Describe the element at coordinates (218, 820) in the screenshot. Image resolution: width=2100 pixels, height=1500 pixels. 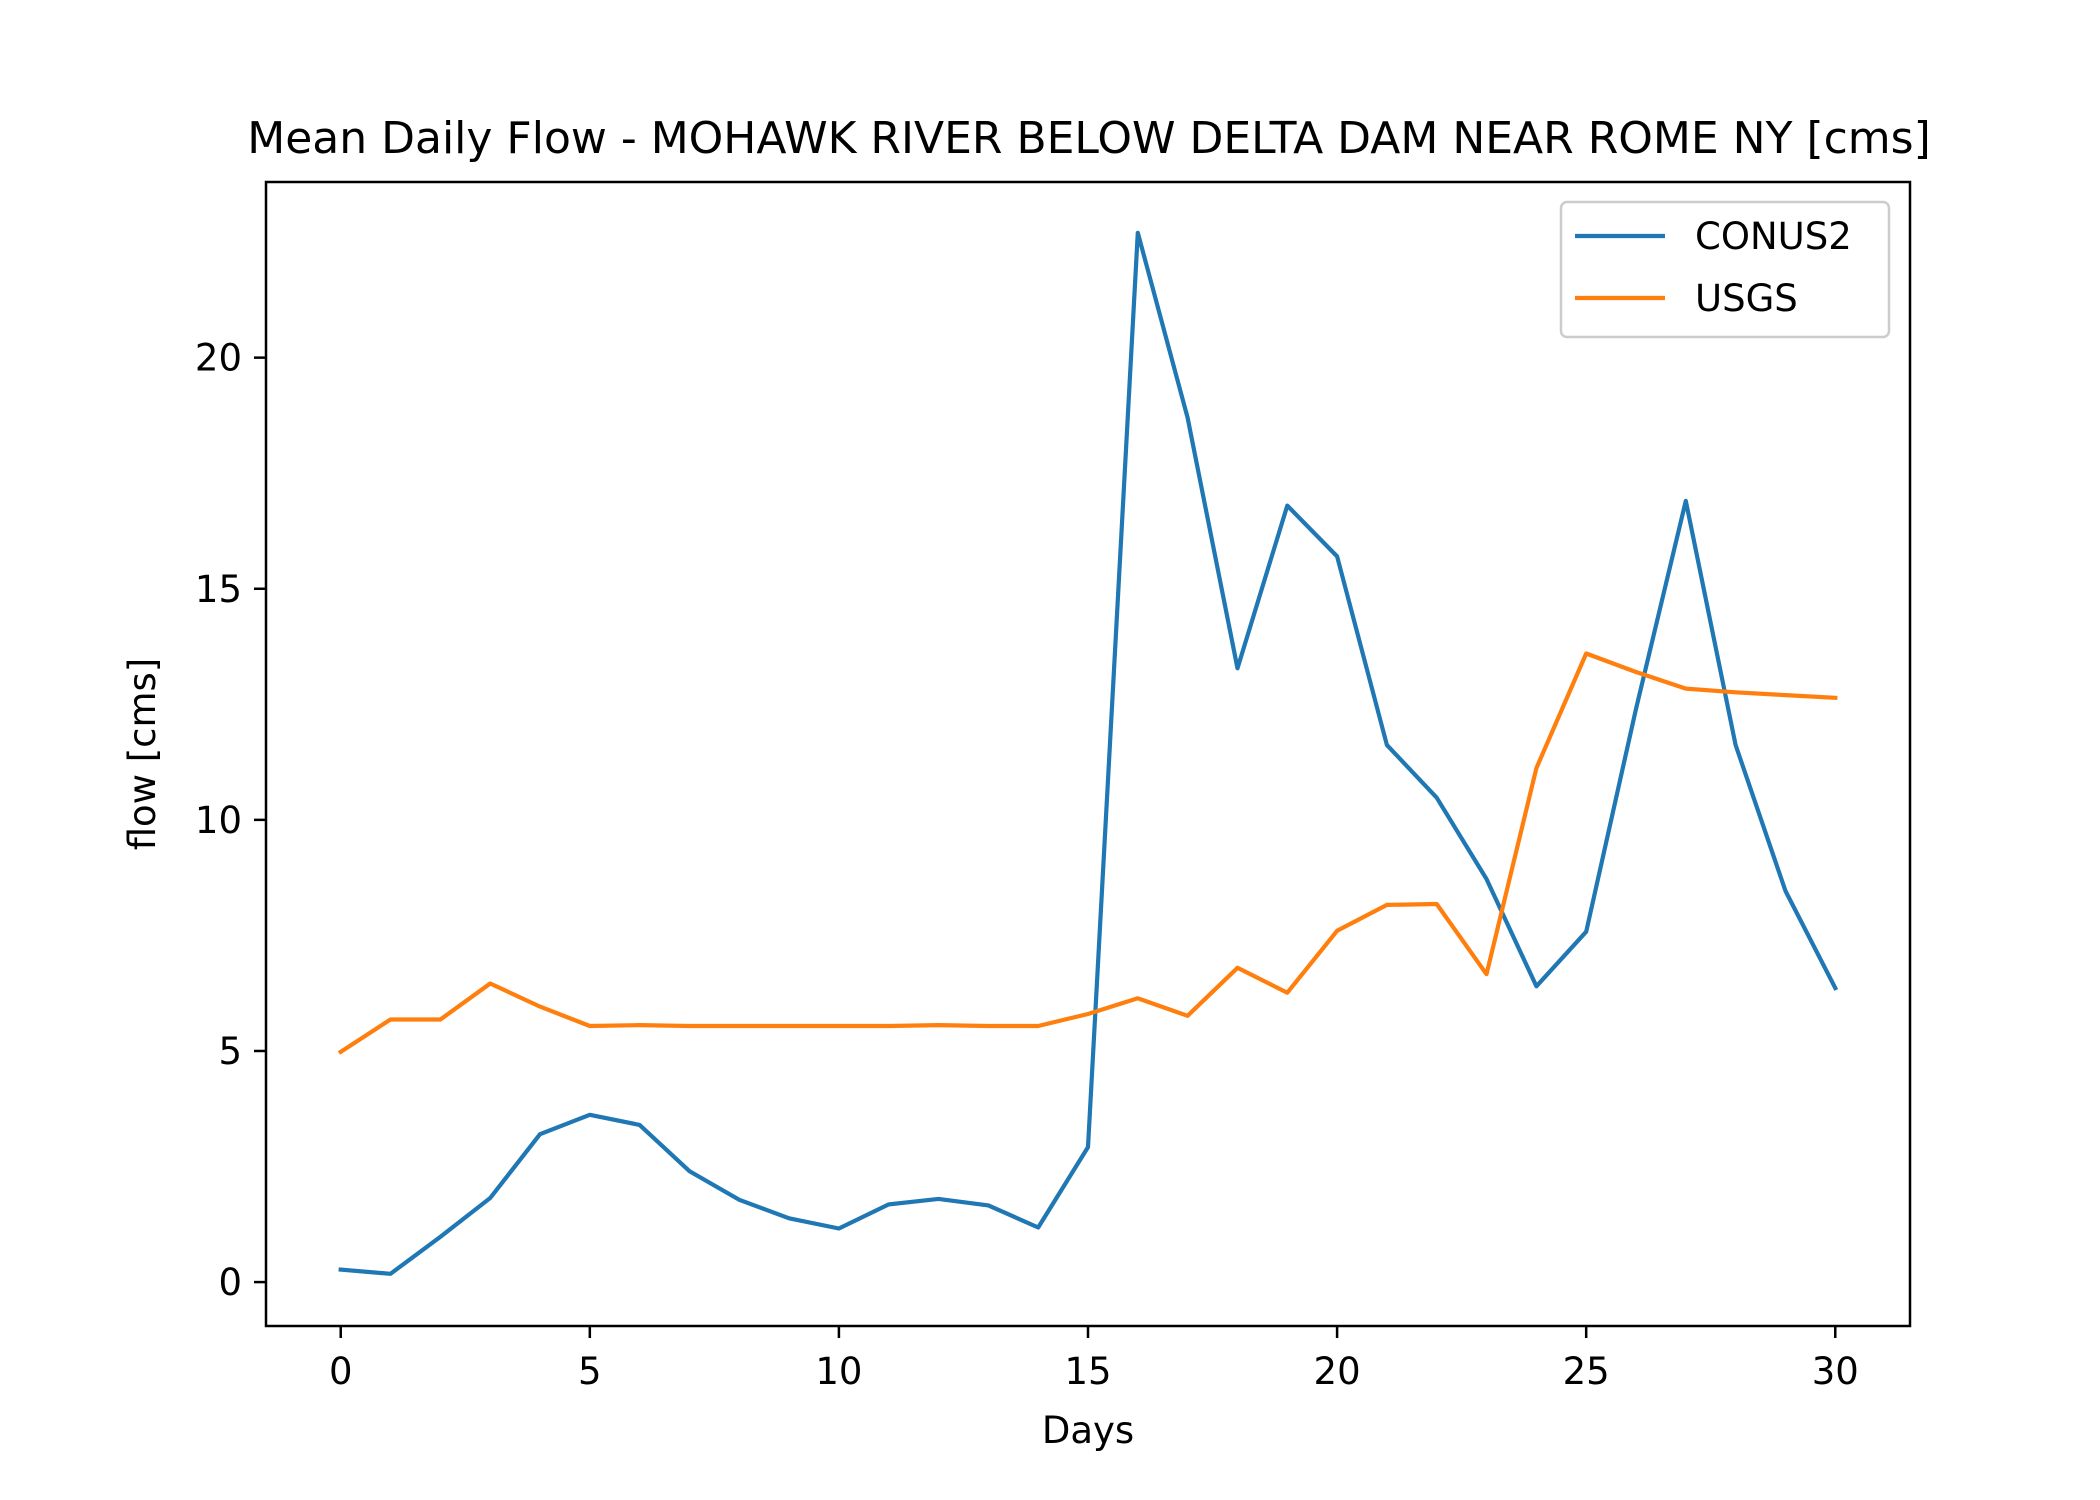
I see `y-tick-label: 10` at that location.